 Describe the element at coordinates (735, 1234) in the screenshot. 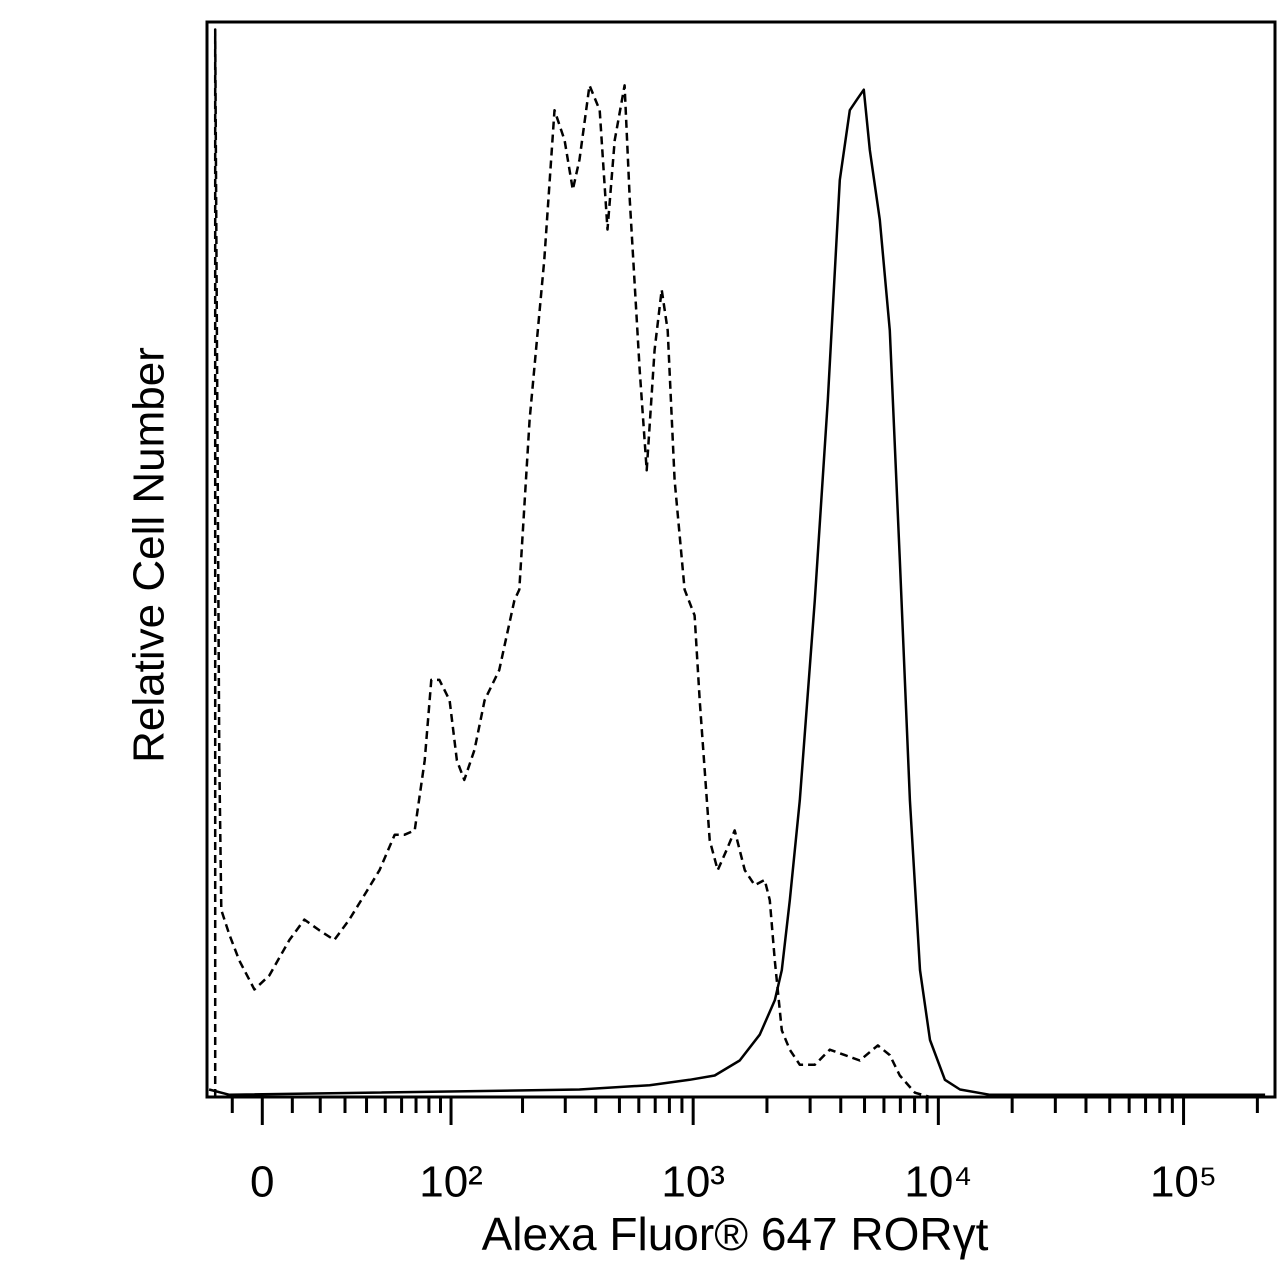

I see `x-axis-title: Alexa Fluor® 647 RORγt` at that location.